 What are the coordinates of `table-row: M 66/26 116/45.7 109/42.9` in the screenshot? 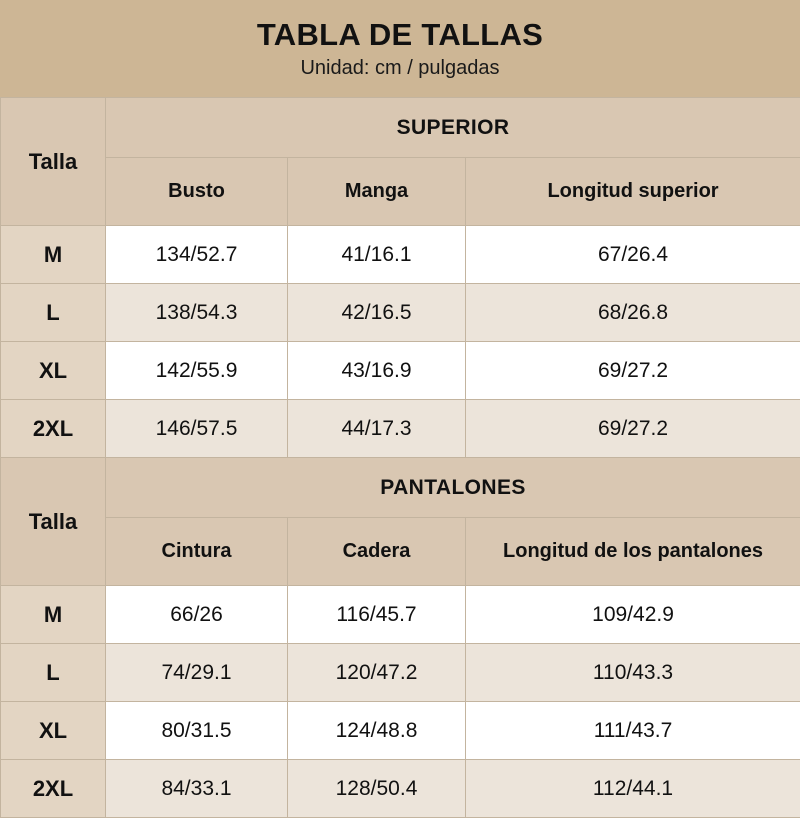 It's located at (400, 615).